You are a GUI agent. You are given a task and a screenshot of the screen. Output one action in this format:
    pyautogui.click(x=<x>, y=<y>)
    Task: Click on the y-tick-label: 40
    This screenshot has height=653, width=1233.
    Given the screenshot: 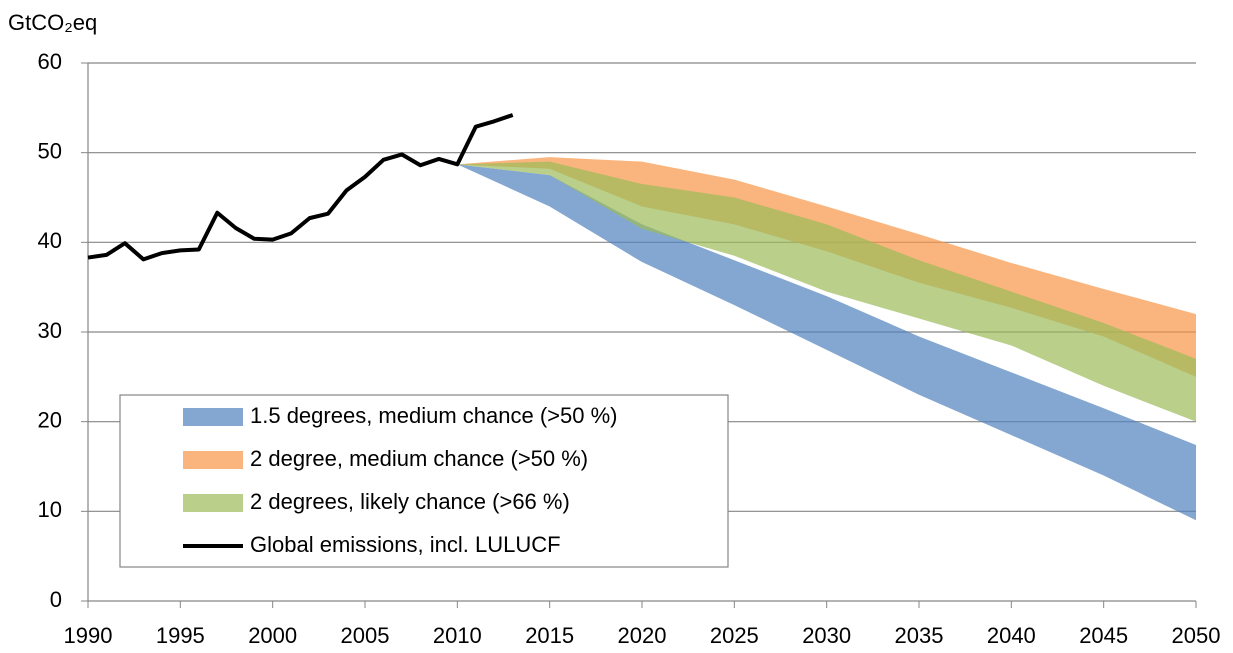 What is the action you would take?
    pyautogui.click(x=50, y=240)
    